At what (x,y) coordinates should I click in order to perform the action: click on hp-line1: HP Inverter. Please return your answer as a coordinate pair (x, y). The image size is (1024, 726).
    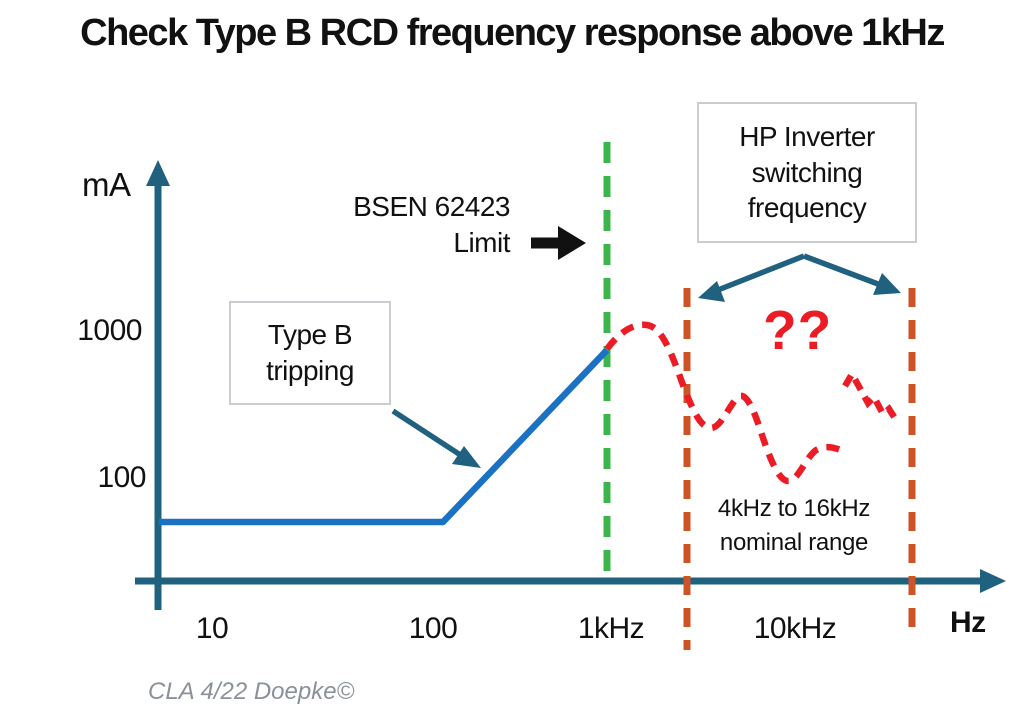
    Looking at the image, I should click on (807, 136).